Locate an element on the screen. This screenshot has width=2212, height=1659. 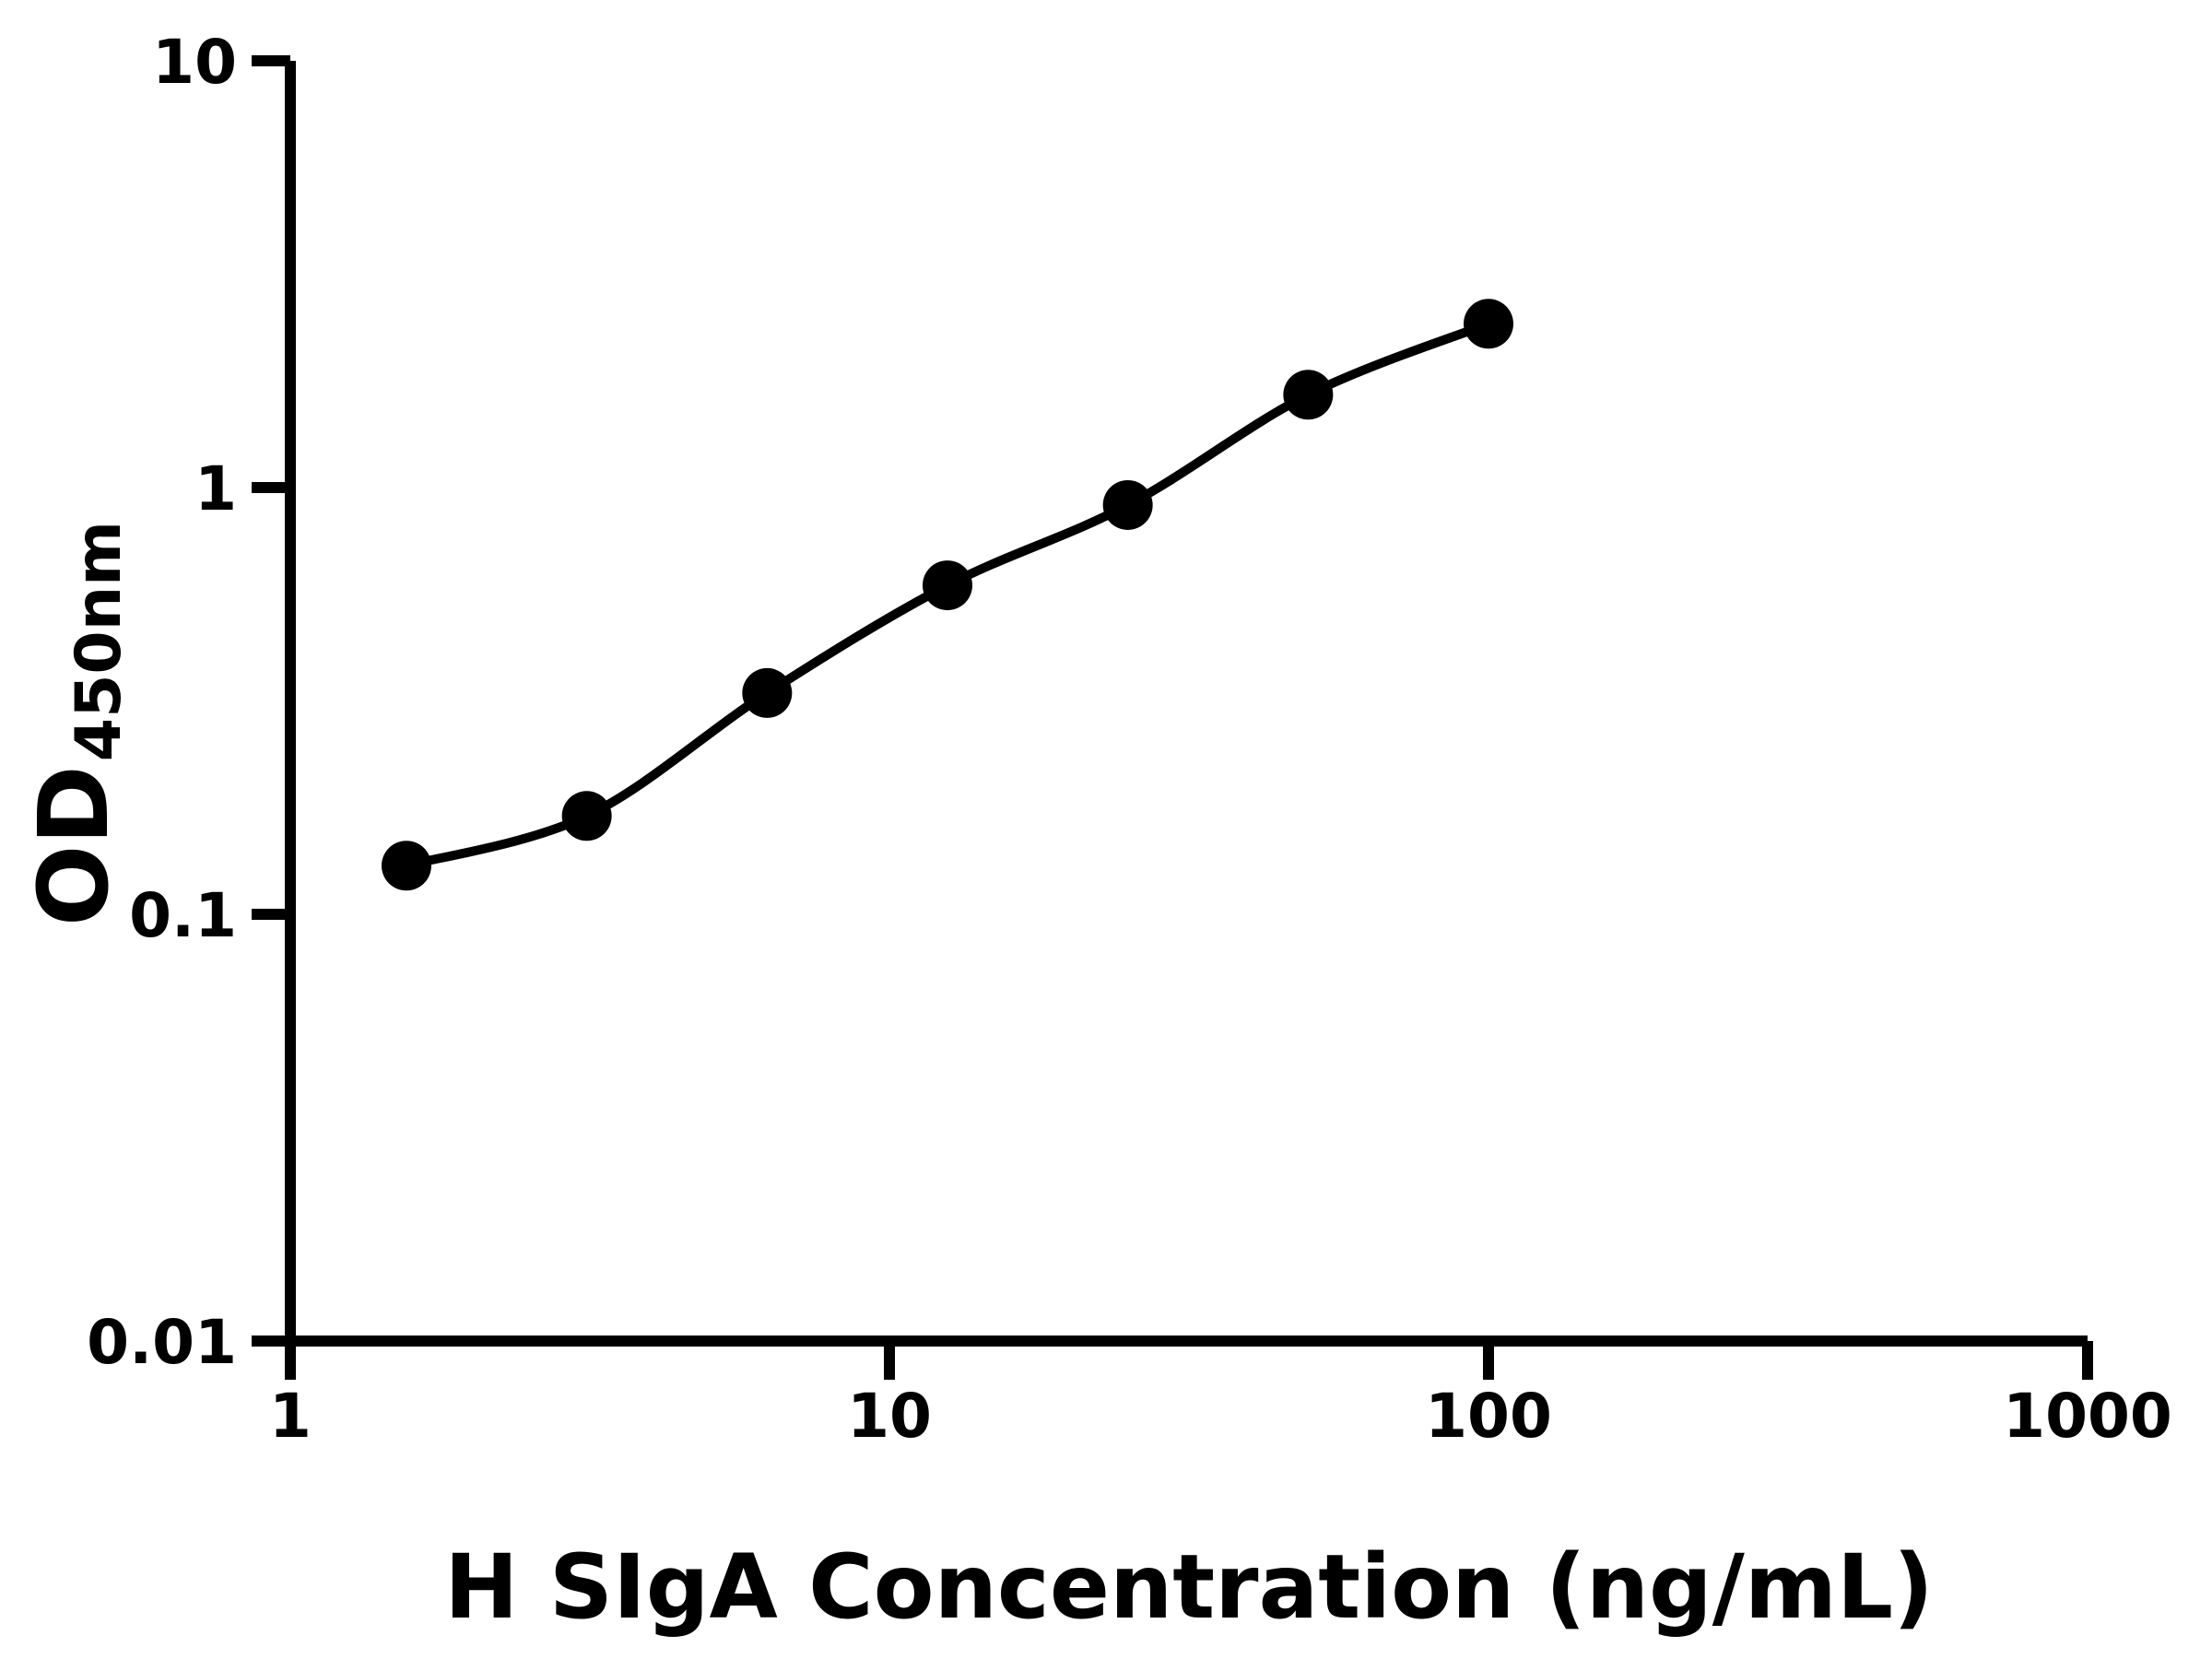
data-point-6.25 is located at coordinates (767, 692).